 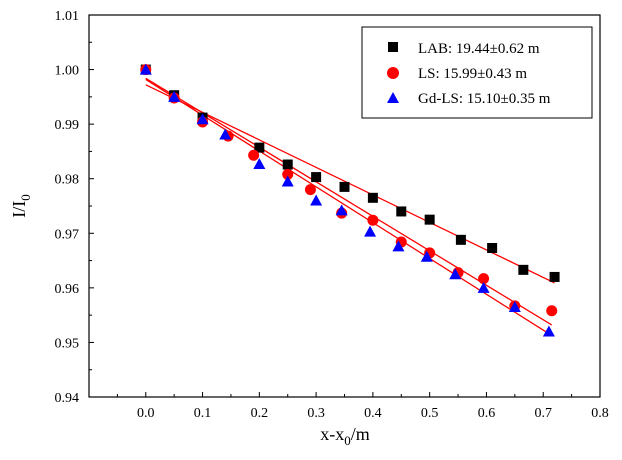 What do you see at coordinates (67, 343) in the screenshot?
I see `y-tick-label: 0.95` at bounding box center [67, 343].